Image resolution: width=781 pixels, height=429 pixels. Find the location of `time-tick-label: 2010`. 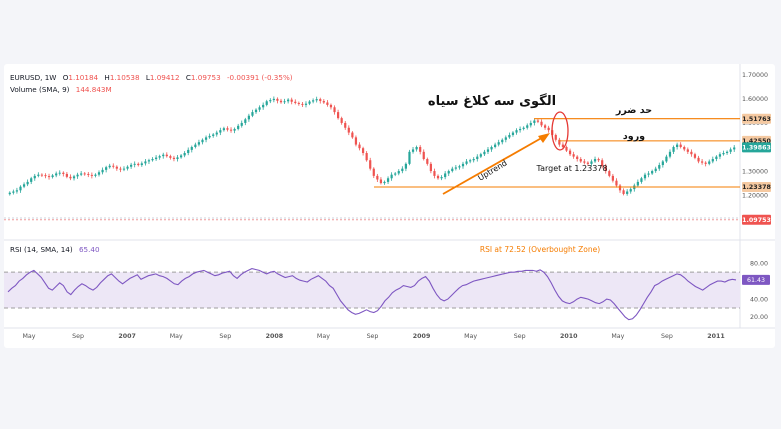

time-tick-label: 2010 is located at coordinates (569, 336).